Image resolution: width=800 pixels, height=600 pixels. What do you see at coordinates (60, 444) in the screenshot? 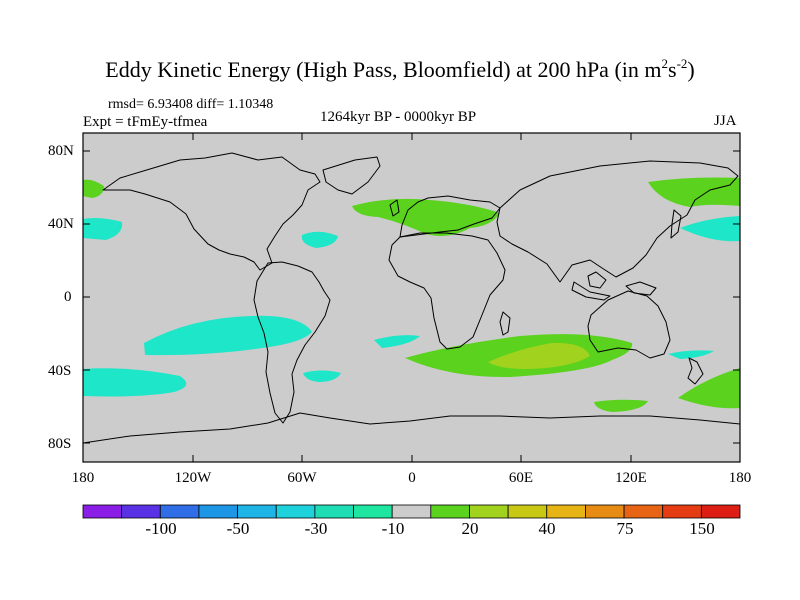
I see `lat-label-80s: 80S` at bounding box center [60, 444].